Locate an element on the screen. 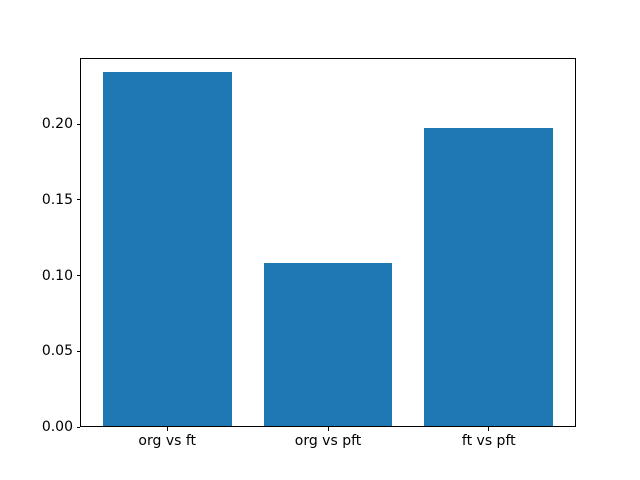 Image resolution: width=640 pixels, height=480 pixels. y-tick-label: 0.20 is located at coordinates (57, 124).